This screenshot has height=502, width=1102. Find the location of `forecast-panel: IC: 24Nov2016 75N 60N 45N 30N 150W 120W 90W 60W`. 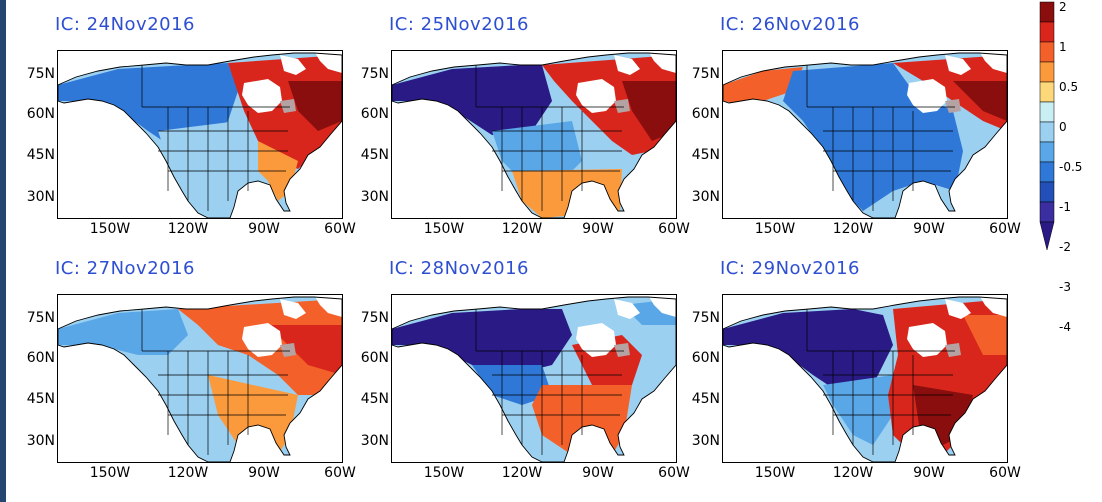

forecast-panel: IC: 24Nov2016 75N 60N 45N 30N 150W 120W 90W 60W is located at coordinates (192, 126).